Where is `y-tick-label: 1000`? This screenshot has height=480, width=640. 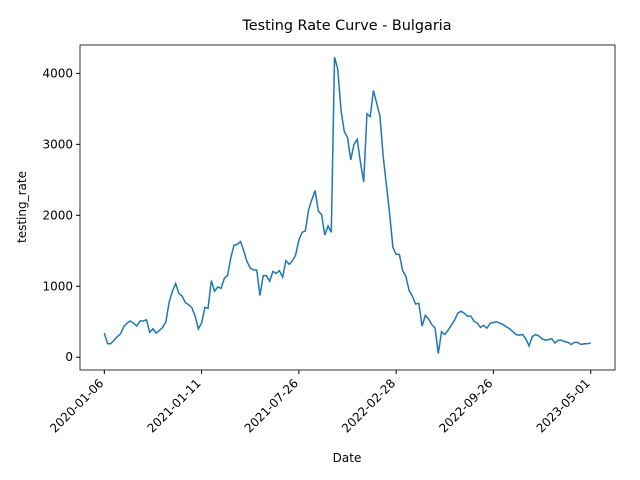
y-tick-label: 1000 is located at coordinates (57, 286).